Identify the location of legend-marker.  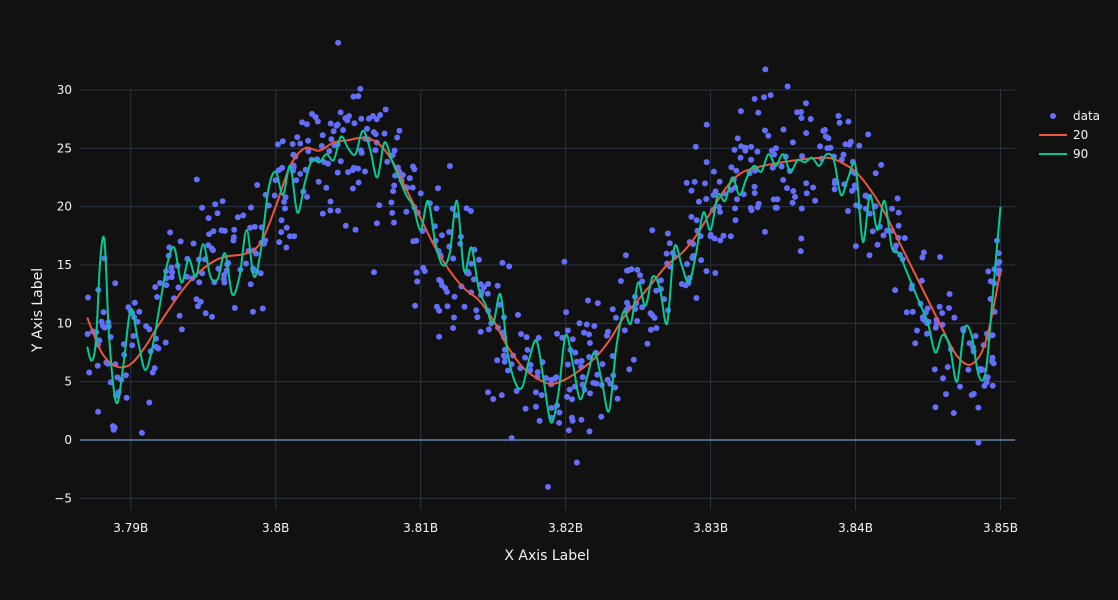
(1053, 116).